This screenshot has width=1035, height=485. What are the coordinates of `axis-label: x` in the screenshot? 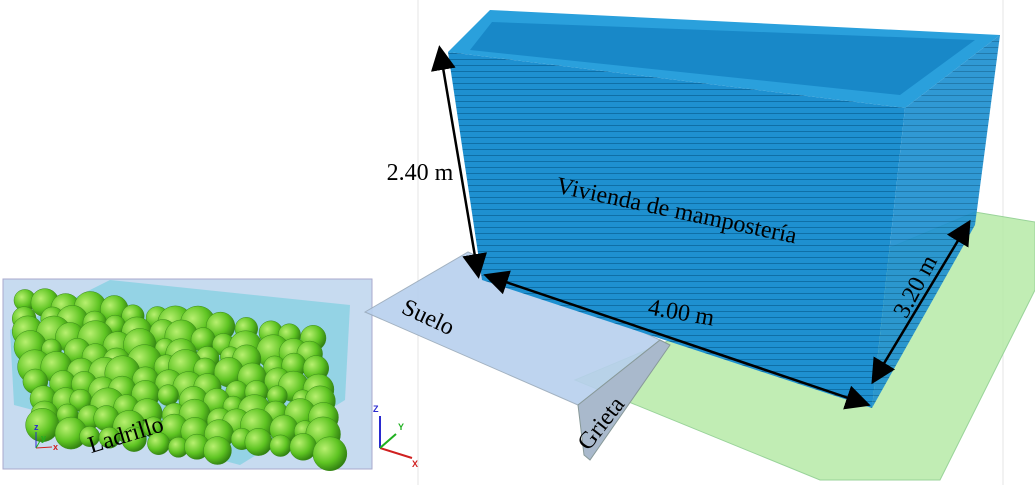 It's located at (55, 447).